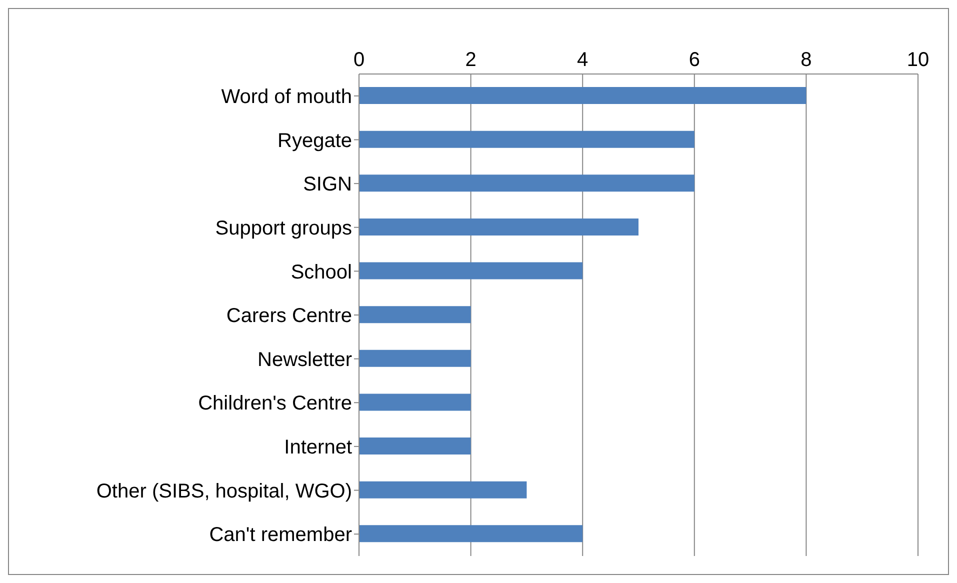  I want to click on y-tick-label: Word of mouth, so click(286, 97).